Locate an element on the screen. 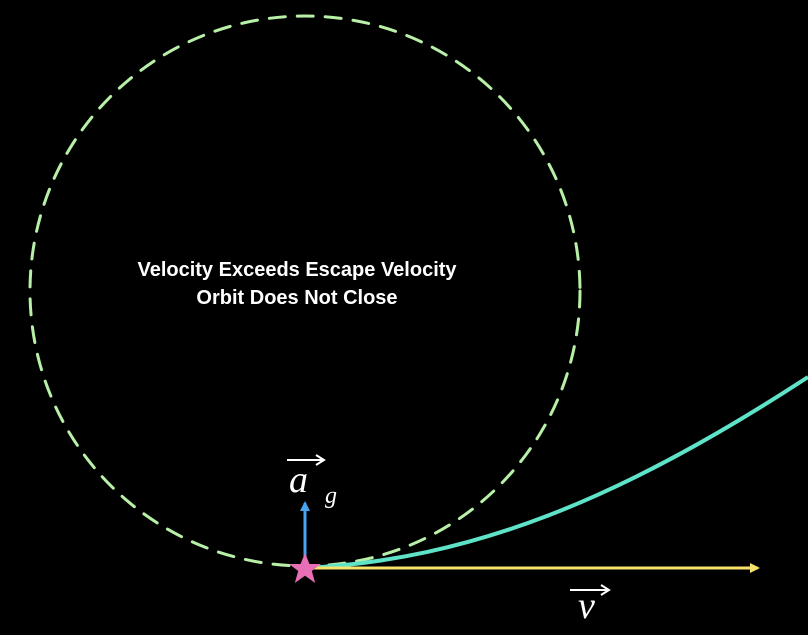  caption-line-1: Velocity Exceeds Escape Velocity is located at coordinates (297, 270).